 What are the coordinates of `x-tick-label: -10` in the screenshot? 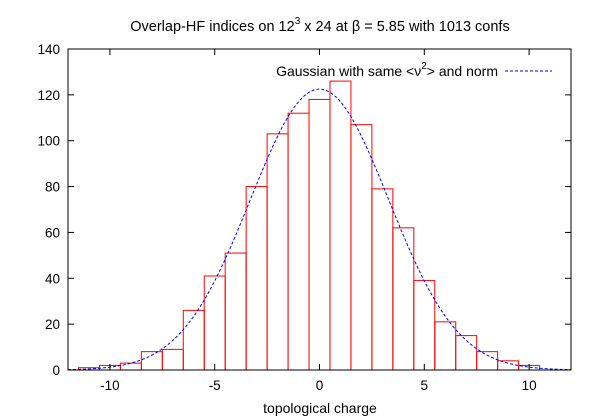 It's located at (110, 385).